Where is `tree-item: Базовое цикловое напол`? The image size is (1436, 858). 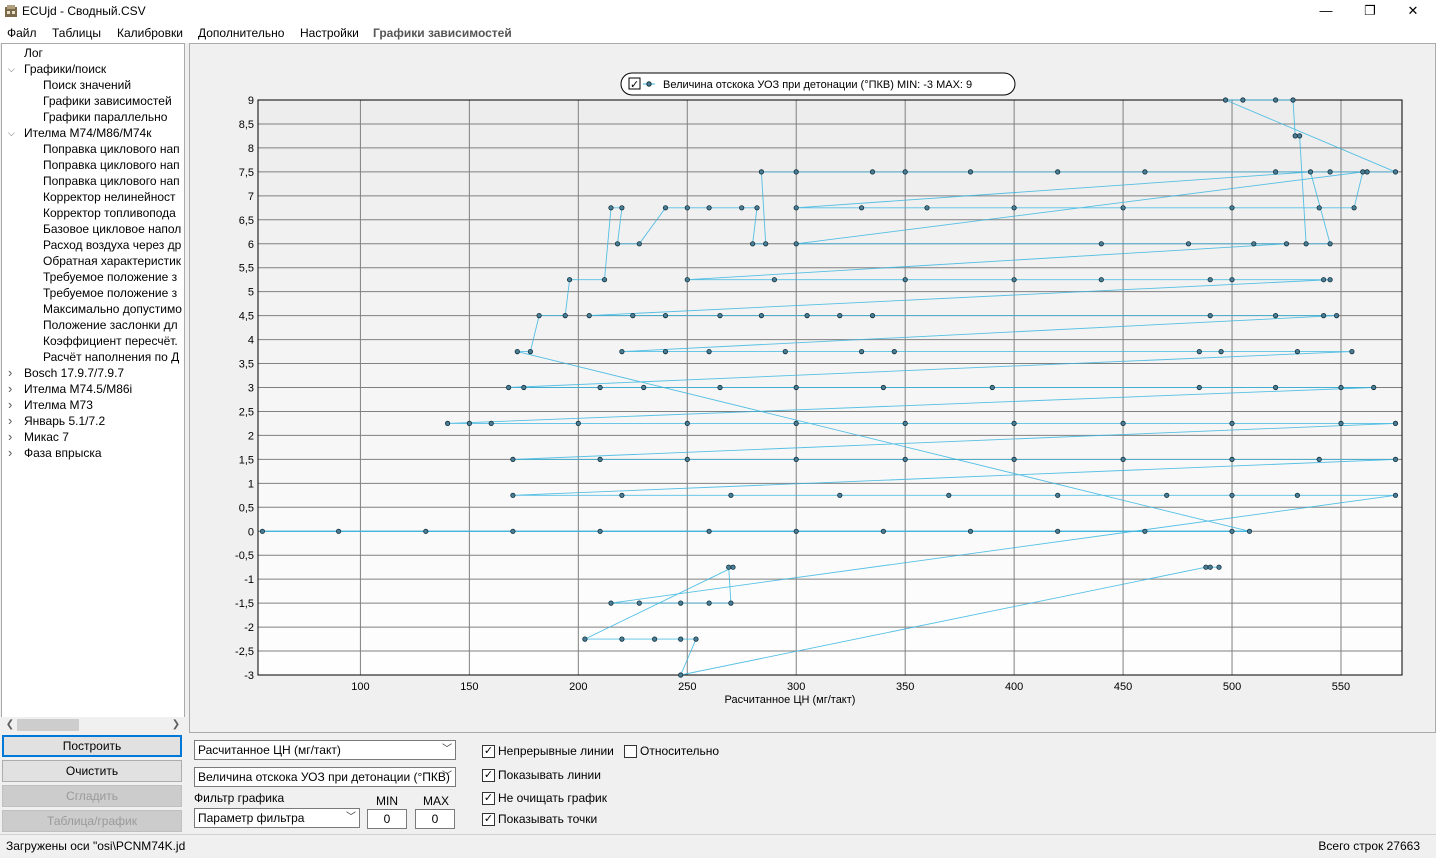 tree-item: Базовое цикловое напол is located at coordinates (112, 229).